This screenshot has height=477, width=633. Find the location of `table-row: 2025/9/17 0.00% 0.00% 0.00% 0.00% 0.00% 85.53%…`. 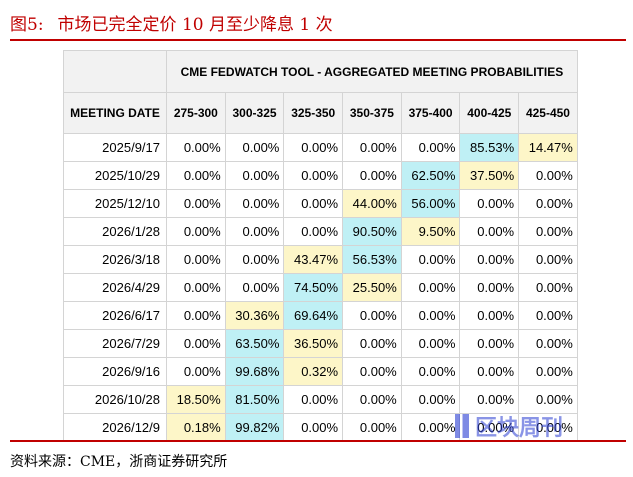

table-row: 2025/9/17 0.00% 0.00% 0.00% 0.00% 0.00% 85.53%… is located at coordinates (320, 147).